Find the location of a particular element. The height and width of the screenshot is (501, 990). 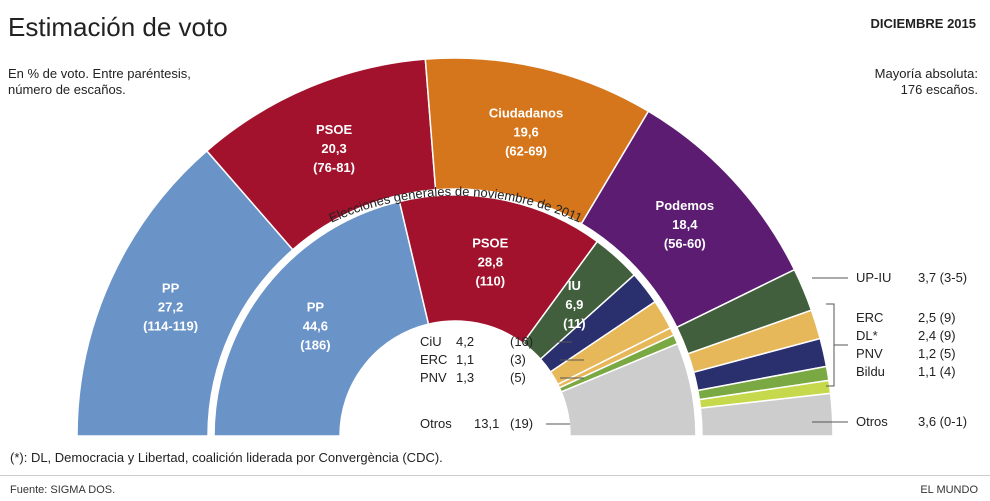

inner-label-pp-2: (186) is located at coordinates (315, 345).